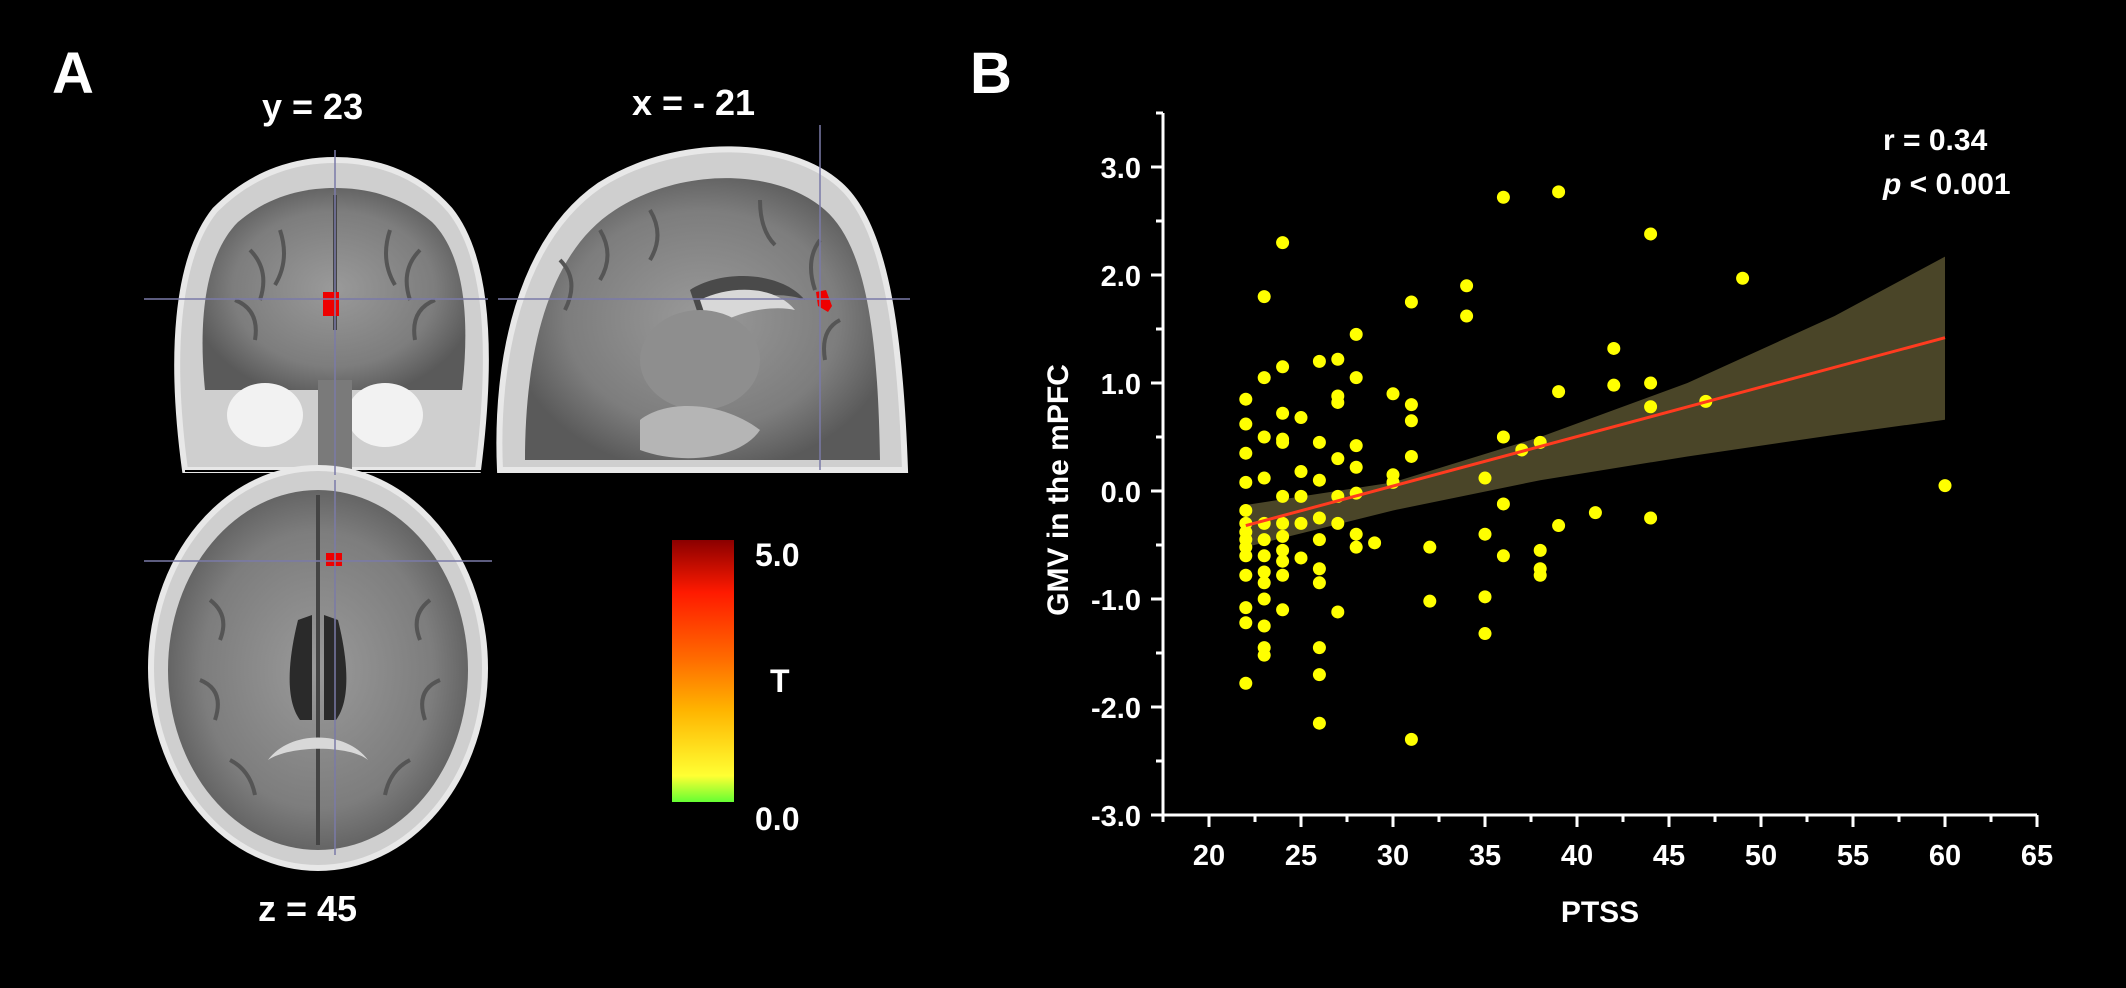 The width and height of the screenshot is (2126, 988). I want to click on x-tick-label: 50, so click(1761, 856).